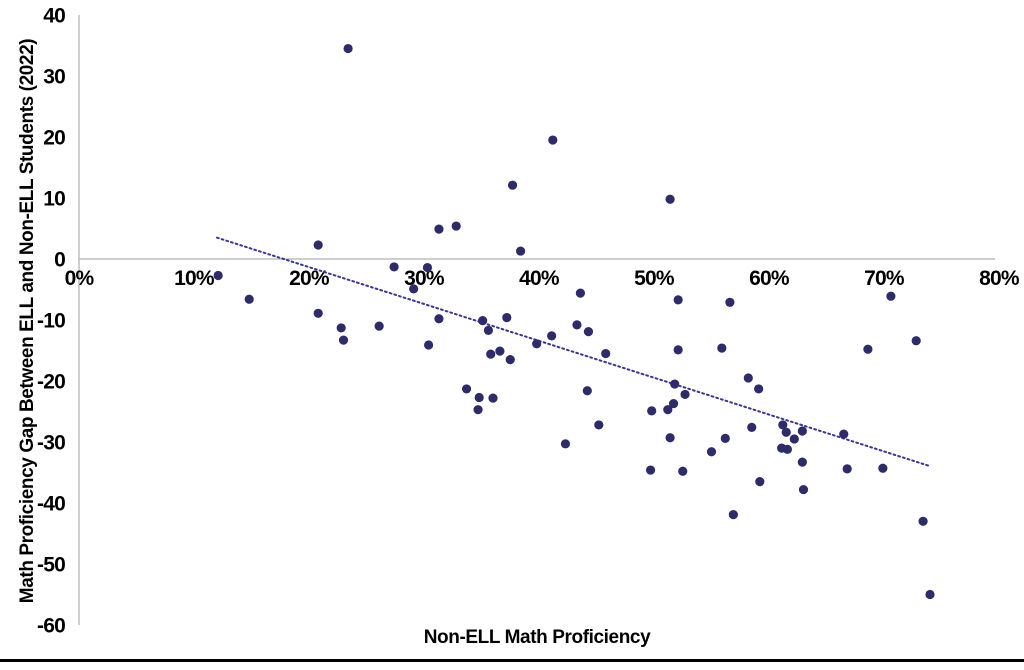  What do you see at coordinates (54, 77) in the screenshot?
I see `y-tick-label: 30` at bounding box center [54, 77].